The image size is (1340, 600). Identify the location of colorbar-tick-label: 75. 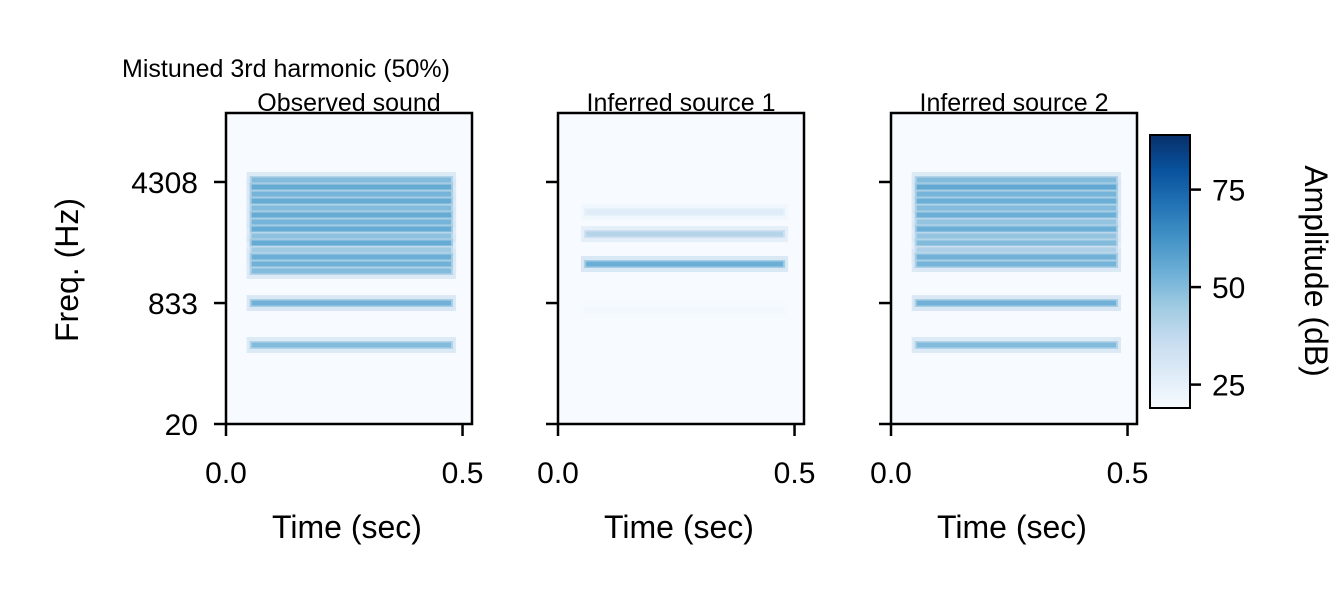
(1228, 191).